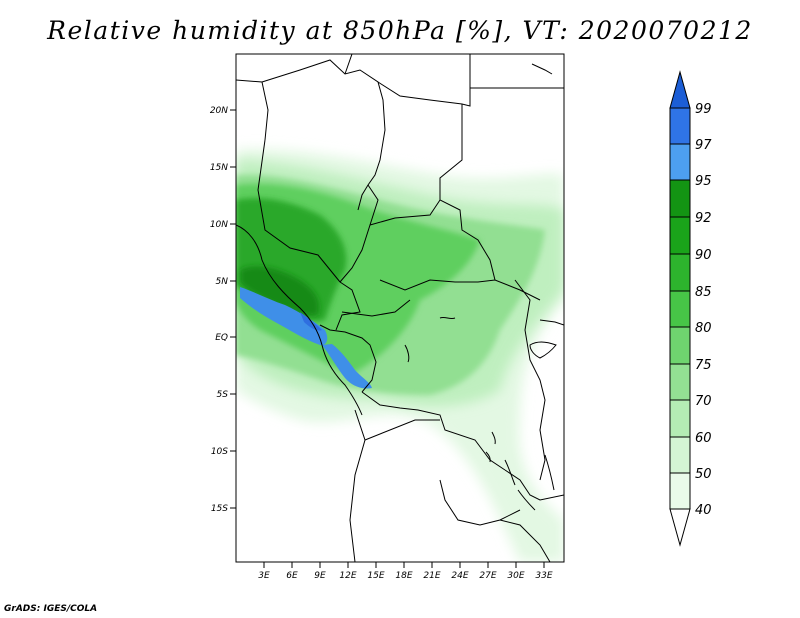 Image resolution: width=800 pixels, height=618 pixels. What do you see at coordinates (703, 474) in the screenshot?
I see `colorbar-label: 50` at bounding box center [703, 474].